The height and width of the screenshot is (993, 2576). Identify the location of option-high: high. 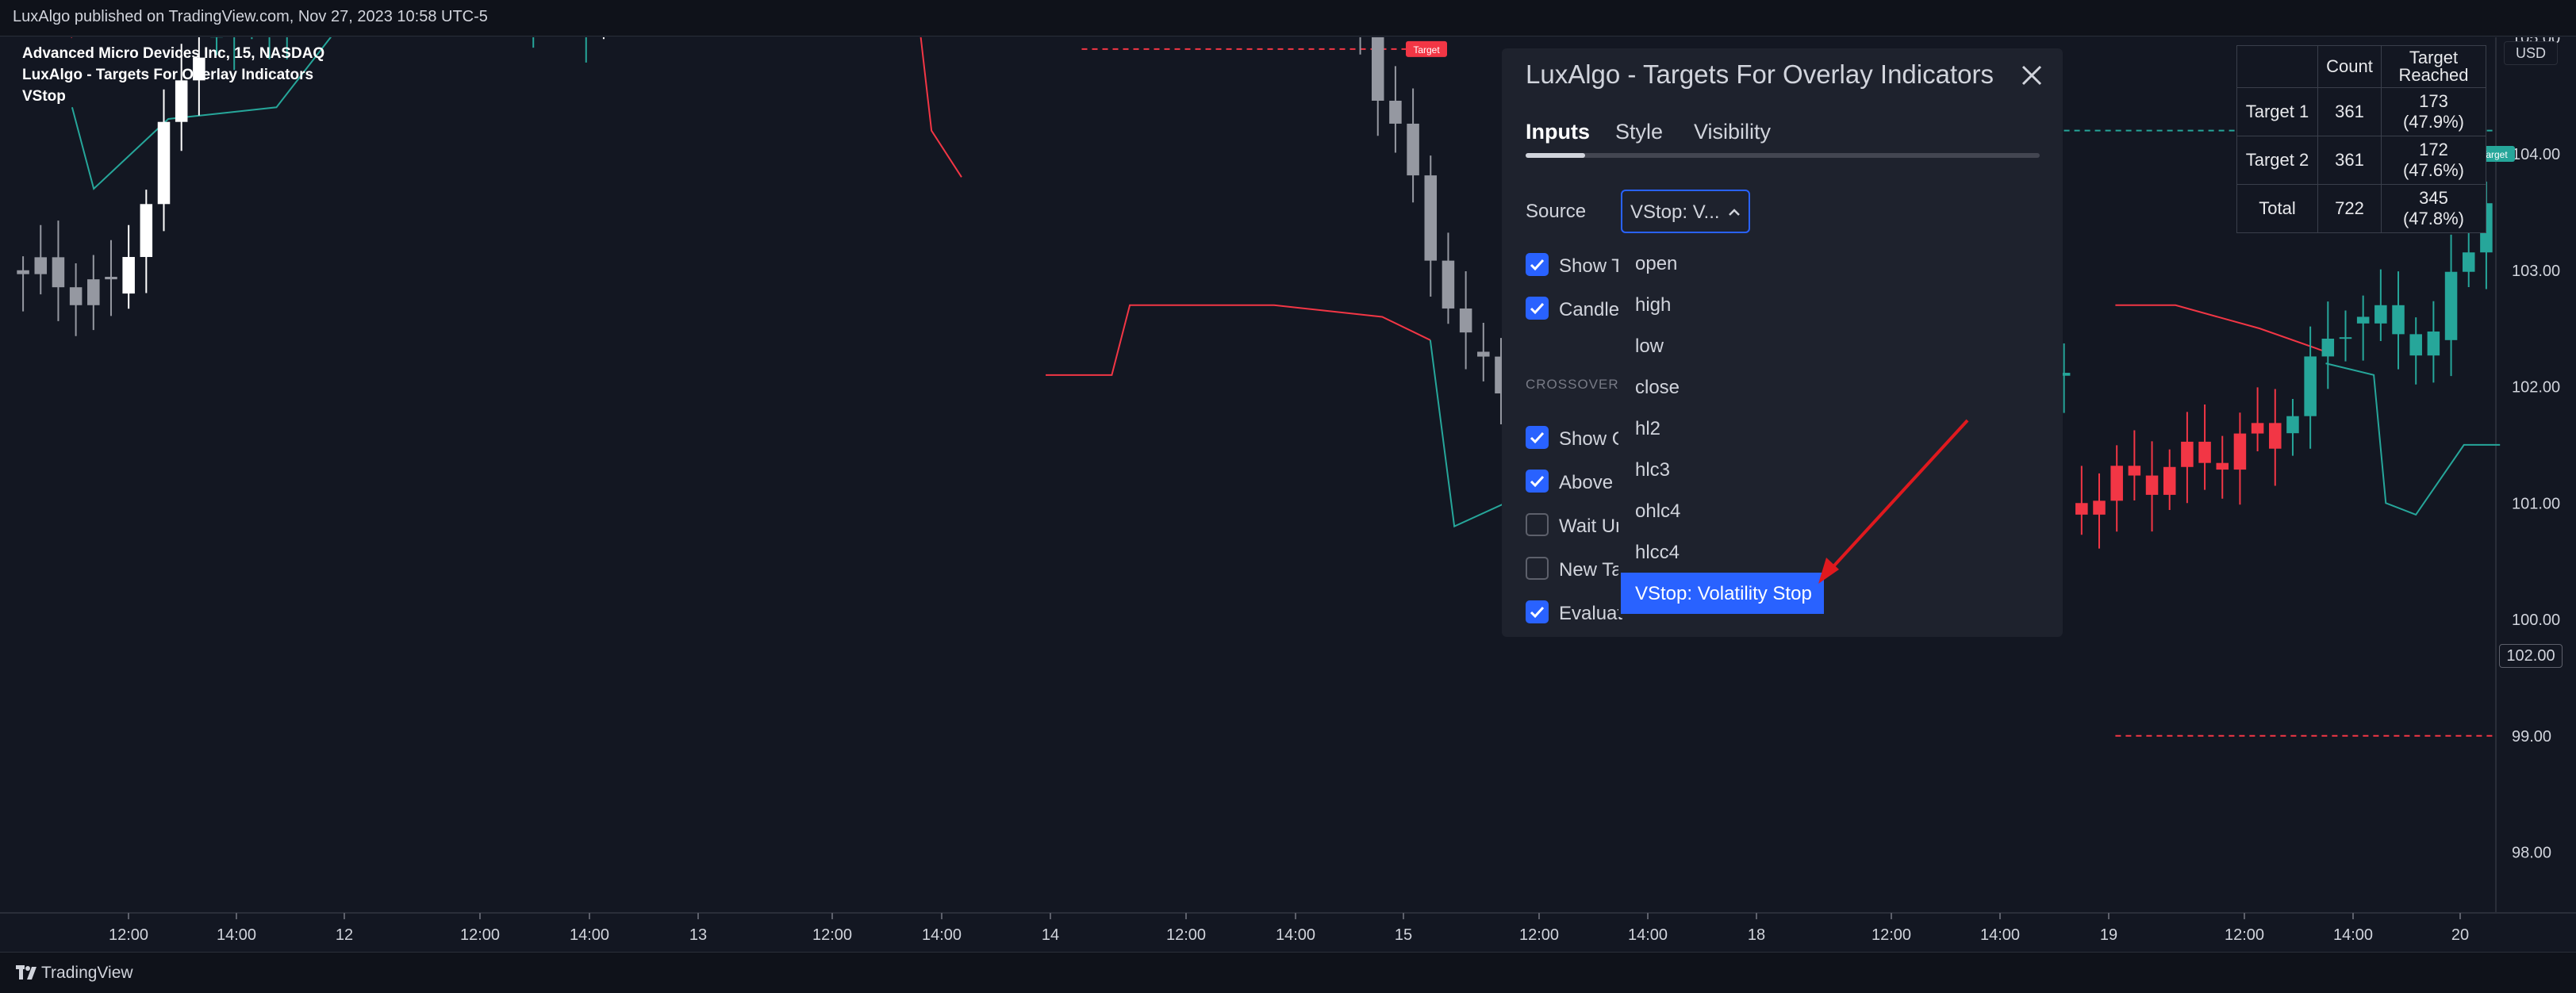
(1722, 304).